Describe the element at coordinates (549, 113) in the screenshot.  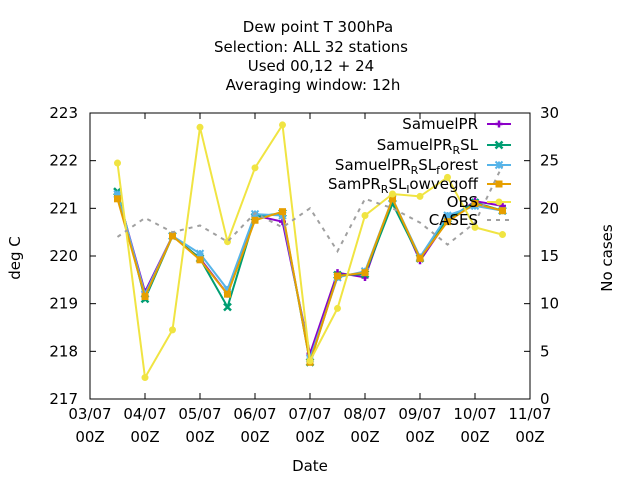
I see `y2-tick-label-6: 30` at that location.